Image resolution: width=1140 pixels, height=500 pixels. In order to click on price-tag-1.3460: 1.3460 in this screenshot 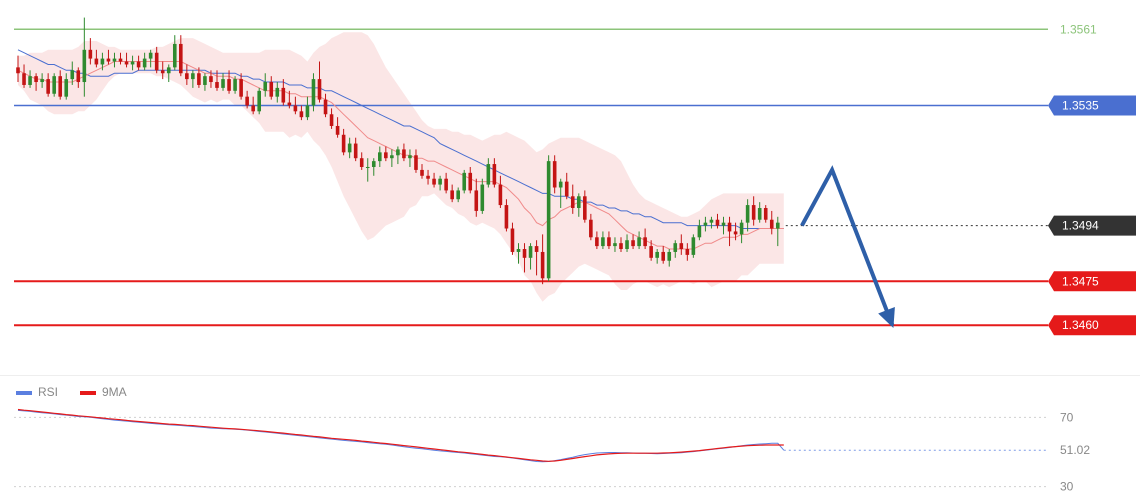, I will do `click(1092, 325)`.